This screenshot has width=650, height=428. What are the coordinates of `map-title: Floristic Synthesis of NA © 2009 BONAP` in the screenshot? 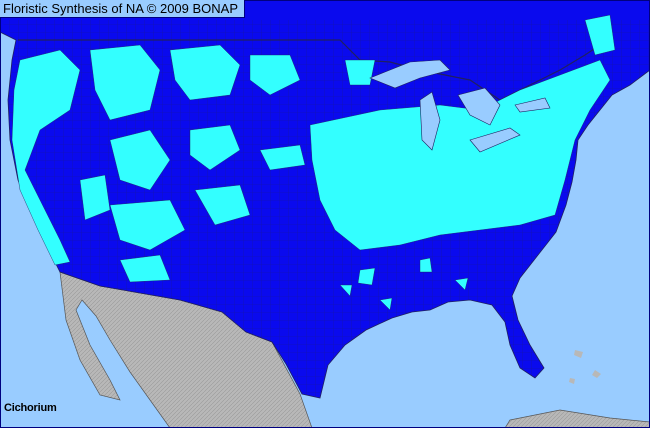 It's located at (123, 9).